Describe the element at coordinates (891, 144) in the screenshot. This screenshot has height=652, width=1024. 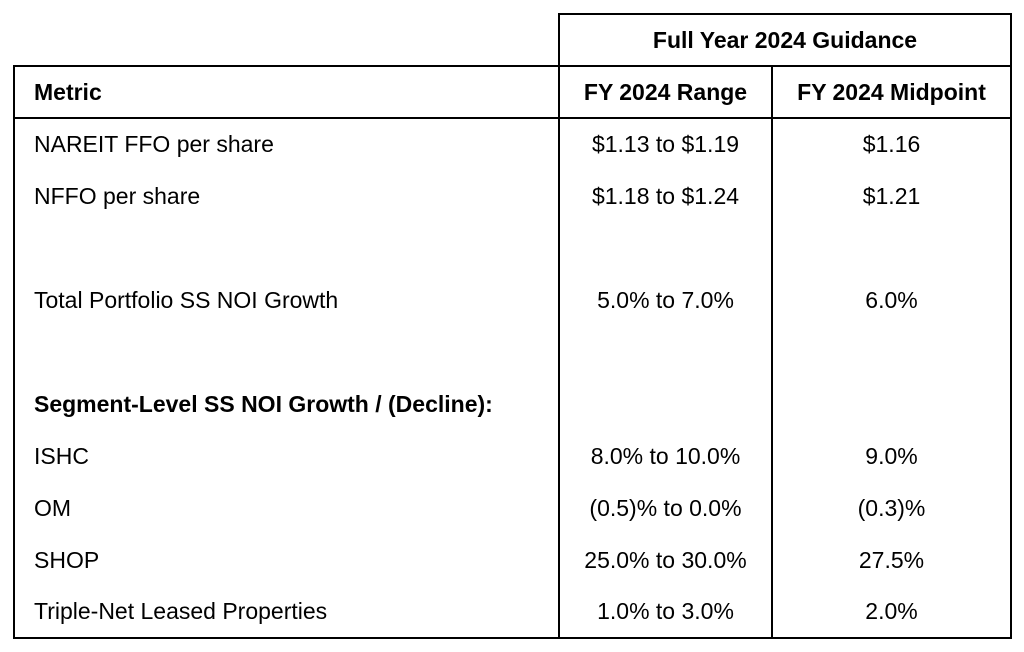
I see `midpoint-cell: $1.16` at that location.